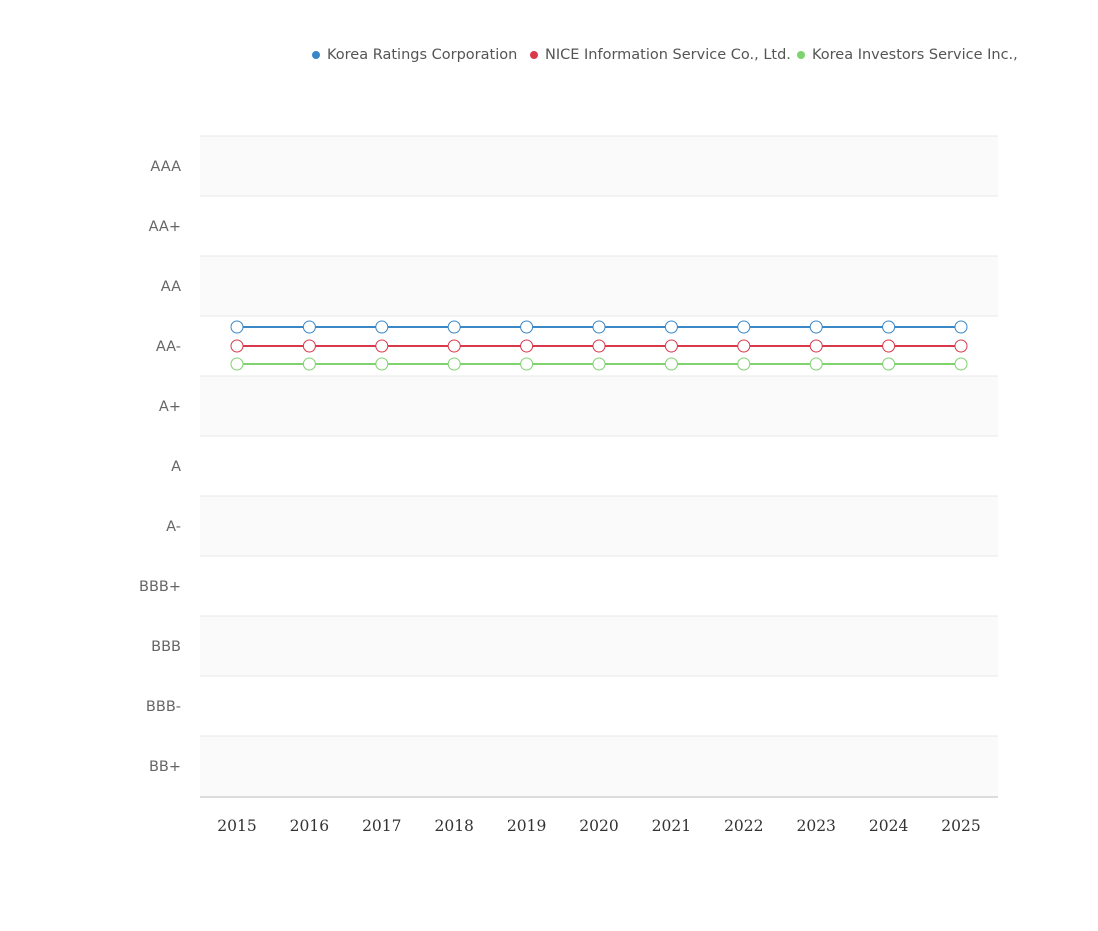  Describe the element at coordinates (671, 826) in the screenshot. I see `x-tick-label: 2021` at that location.